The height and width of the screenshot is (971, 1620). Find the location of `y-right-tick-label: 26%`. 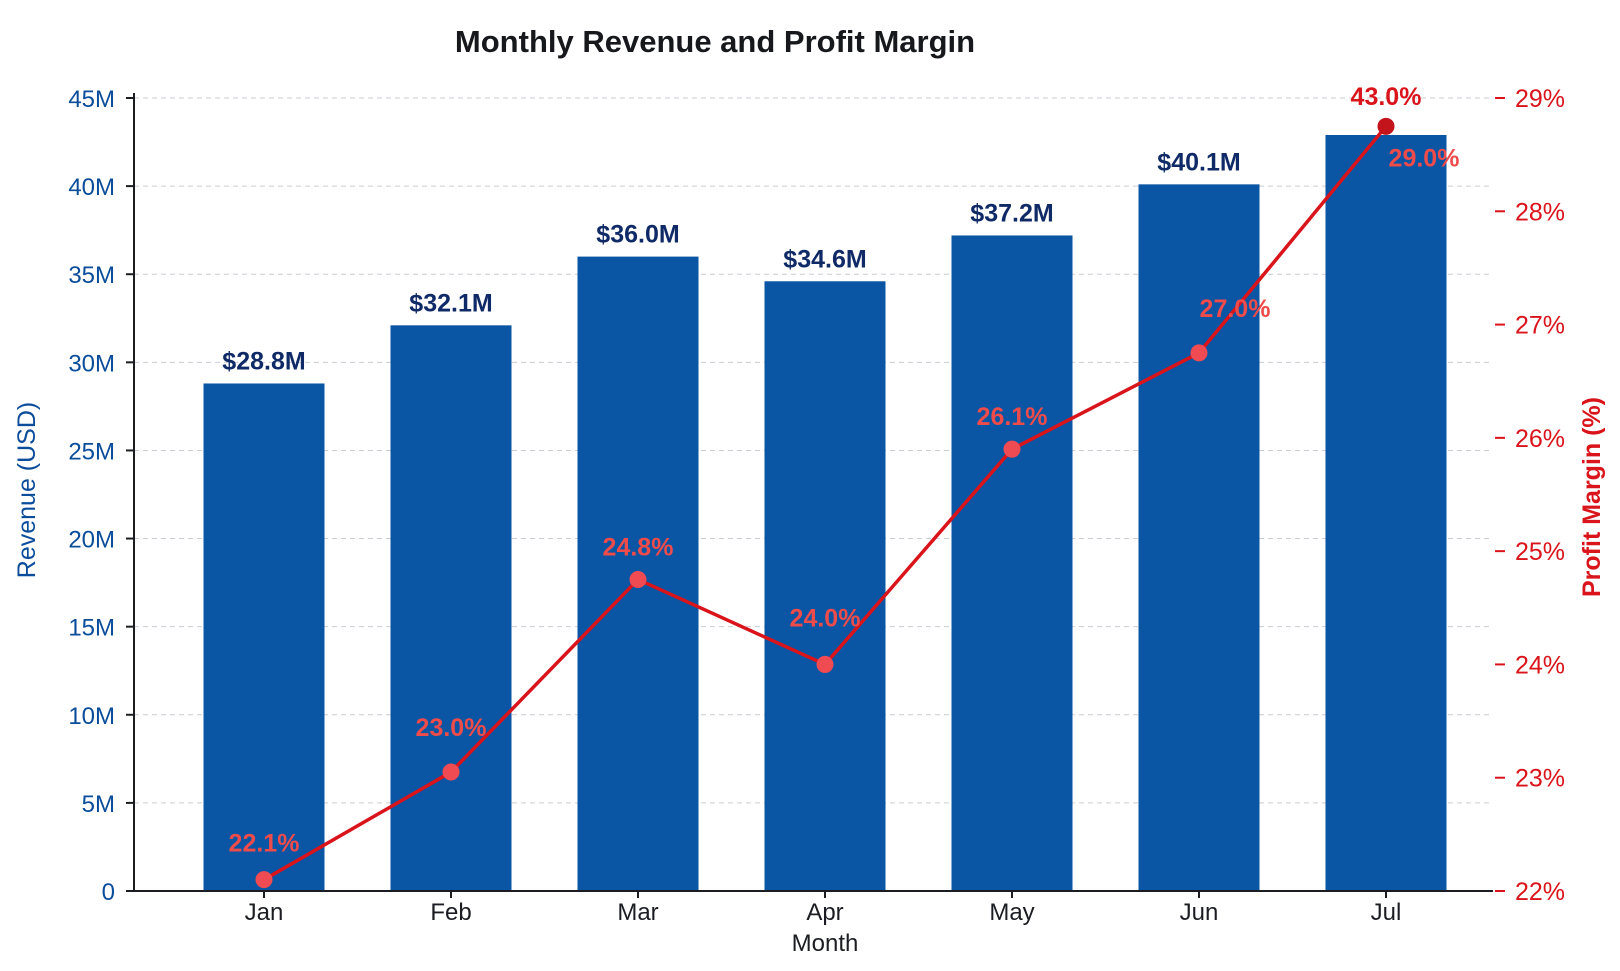

y-right-tick-label: 26% is located at coordinates (1540, 439).